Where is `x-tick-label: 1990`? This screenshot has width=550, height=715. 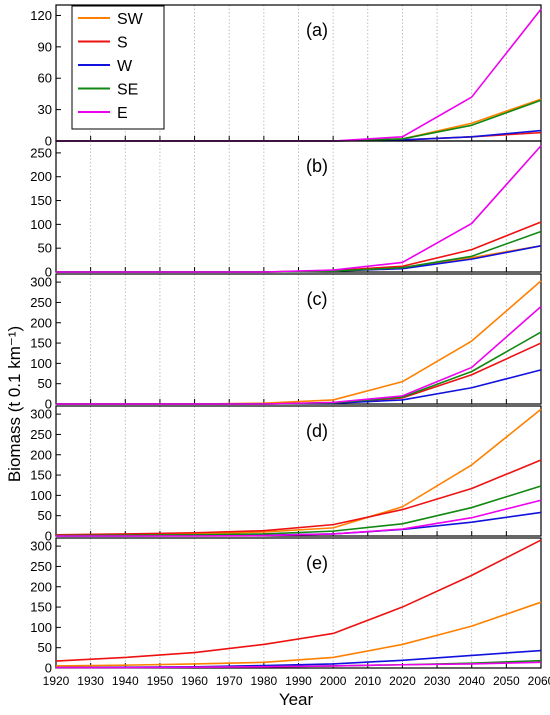 x-tick-label: 1990 is located at coordinates (298, 681).